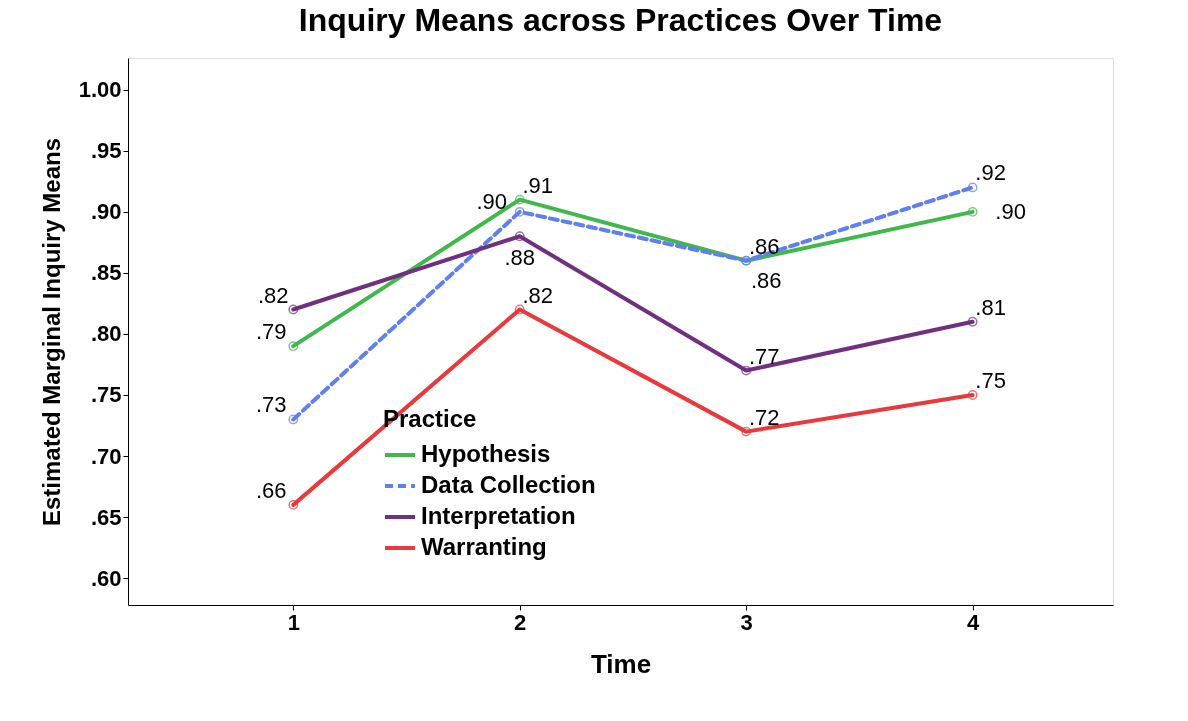 Image resolution: width=1188 pixels, height=721 pixels. Describe the element at coordinates (106, 212) in the screenshot. I see `y-tick-label: .90` at that location.